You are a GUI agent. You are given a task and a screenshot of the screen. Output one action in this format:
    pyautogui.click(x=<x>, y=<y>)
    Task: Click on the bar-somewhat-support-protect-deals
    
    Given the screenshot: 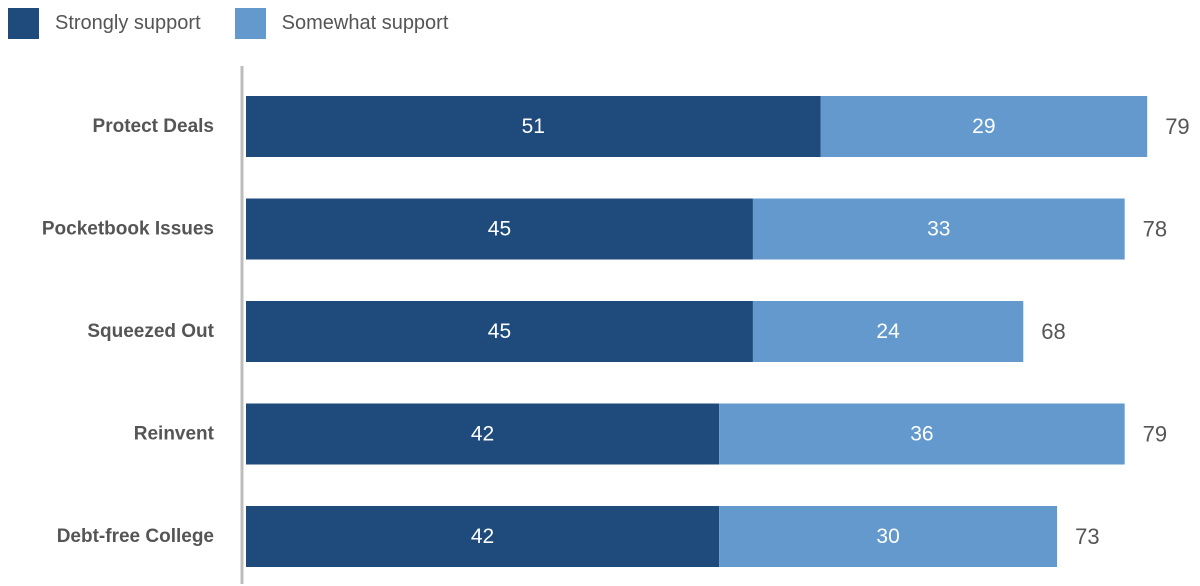 What is the action you would take?
    pyautogui.click(x=984, y=126)
    